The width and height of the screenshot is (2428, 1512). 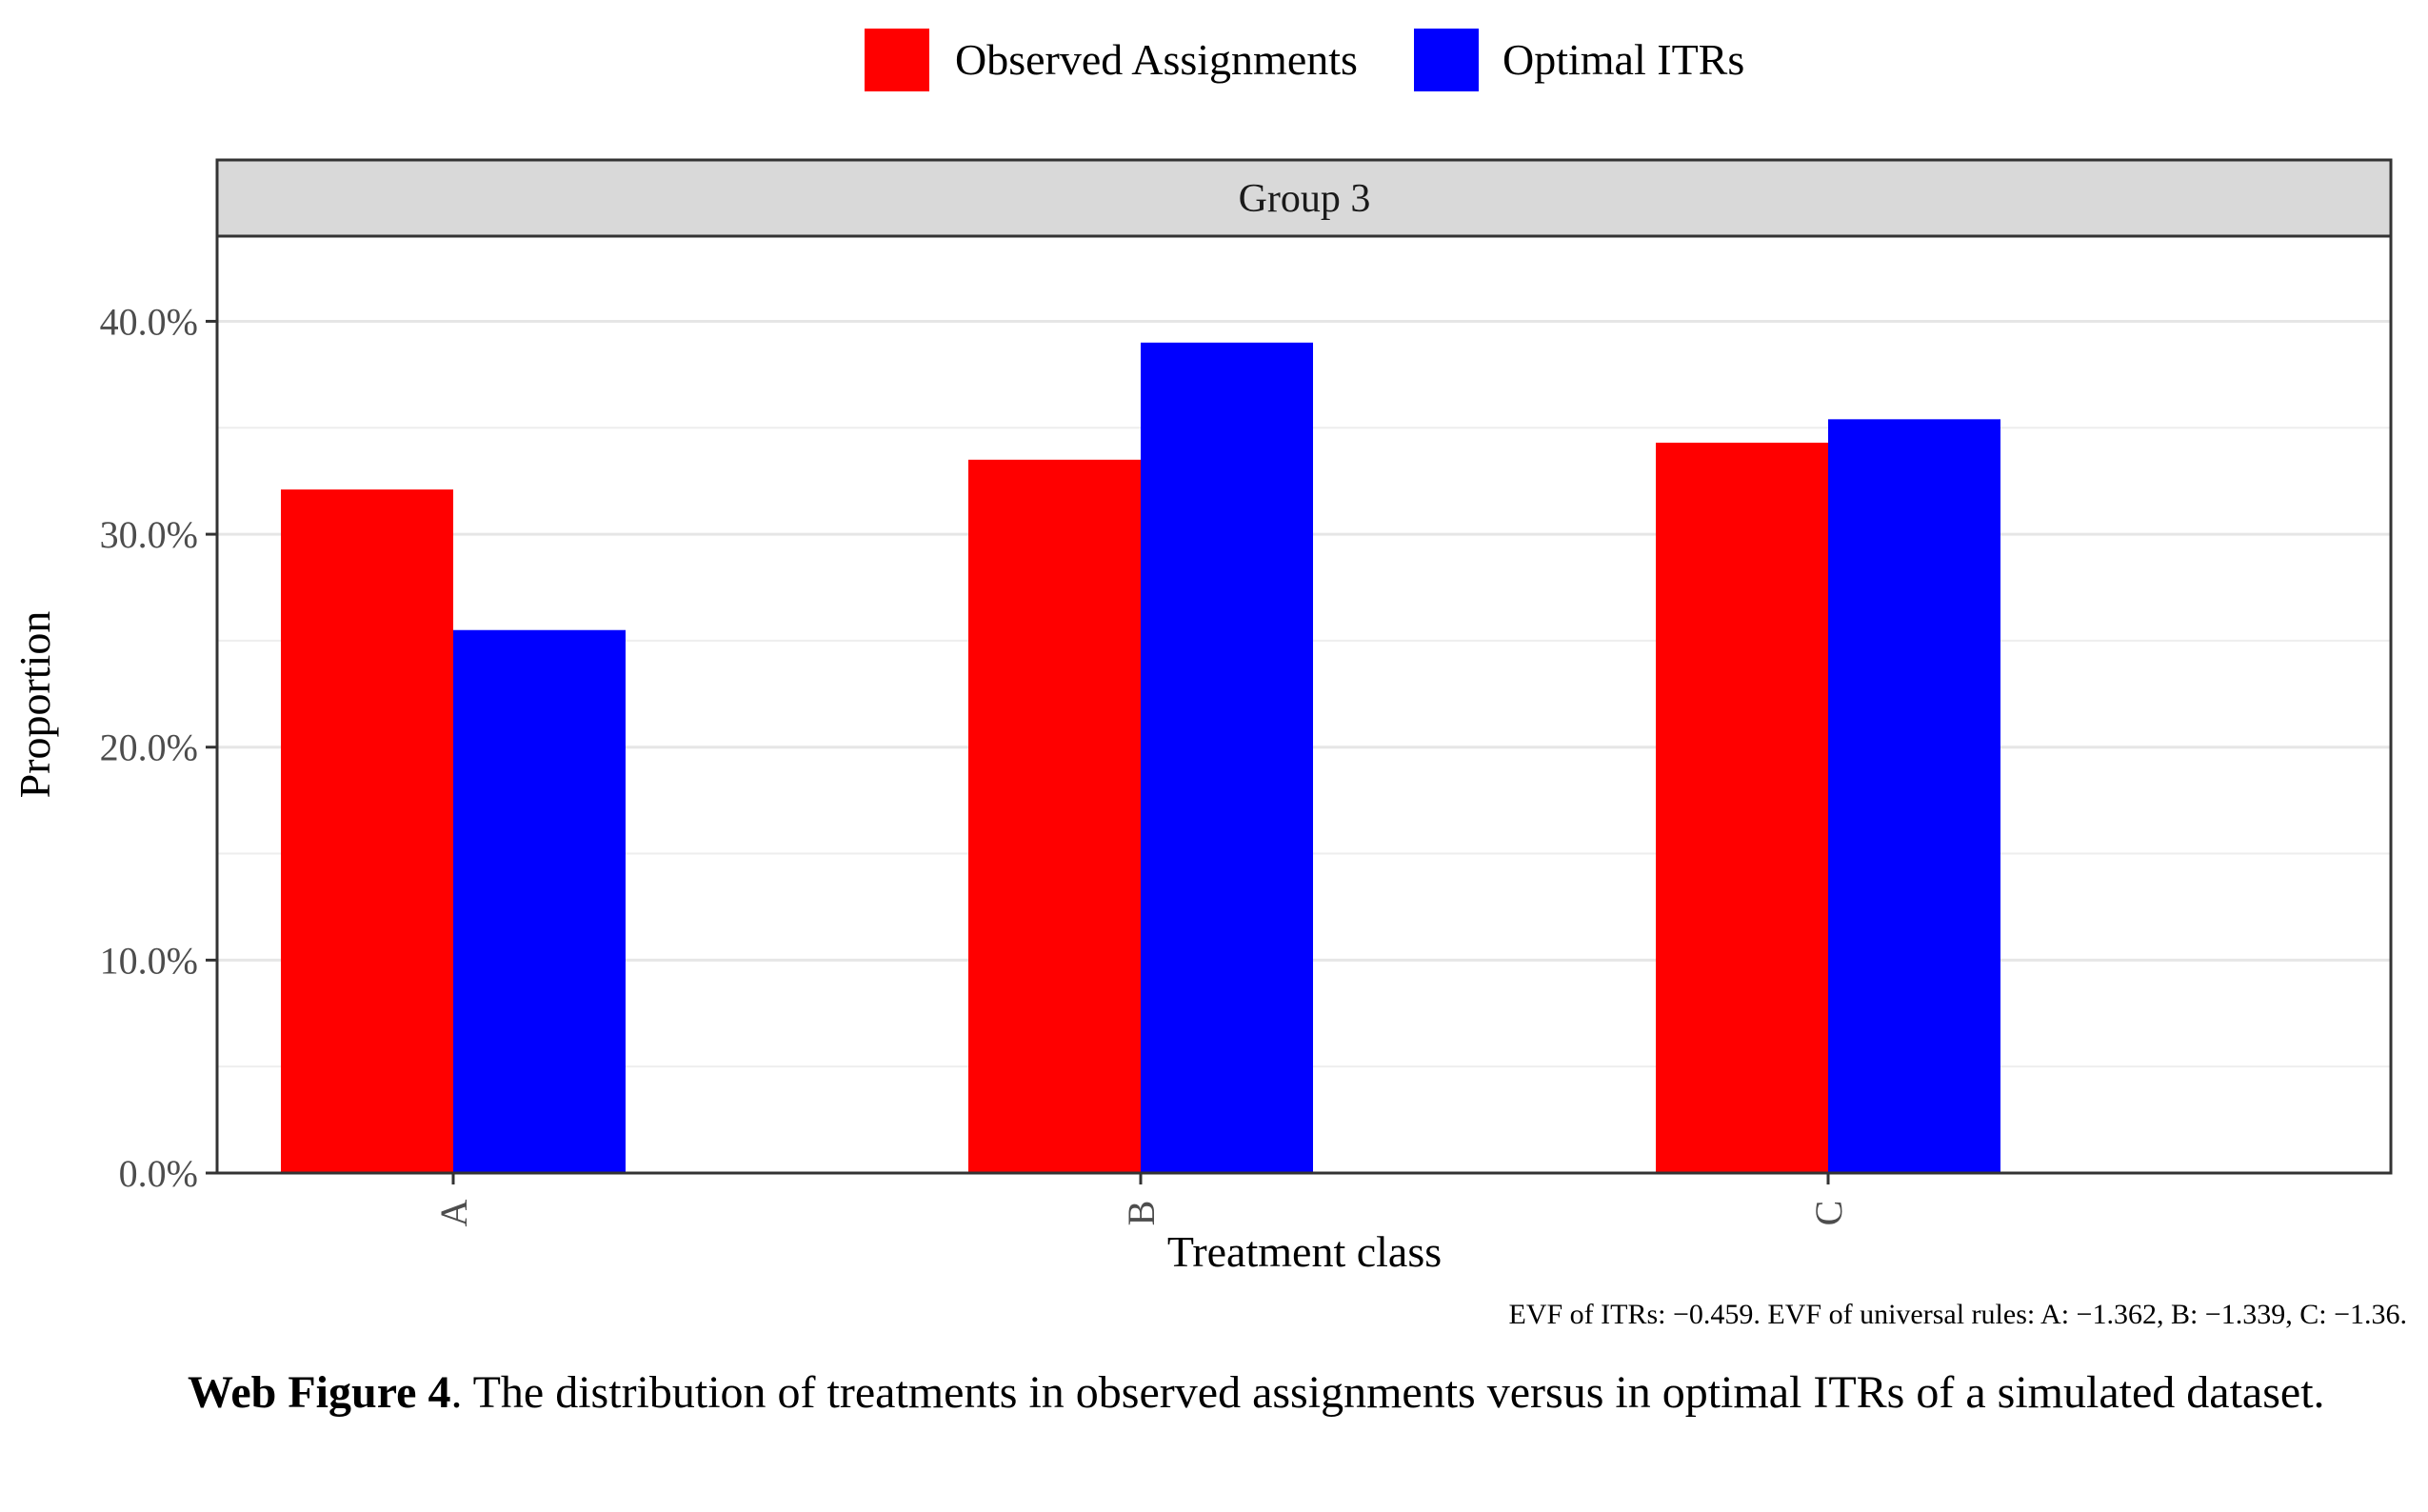 I want to click on panel-title: Group 3, so click(x=1305, y=199).